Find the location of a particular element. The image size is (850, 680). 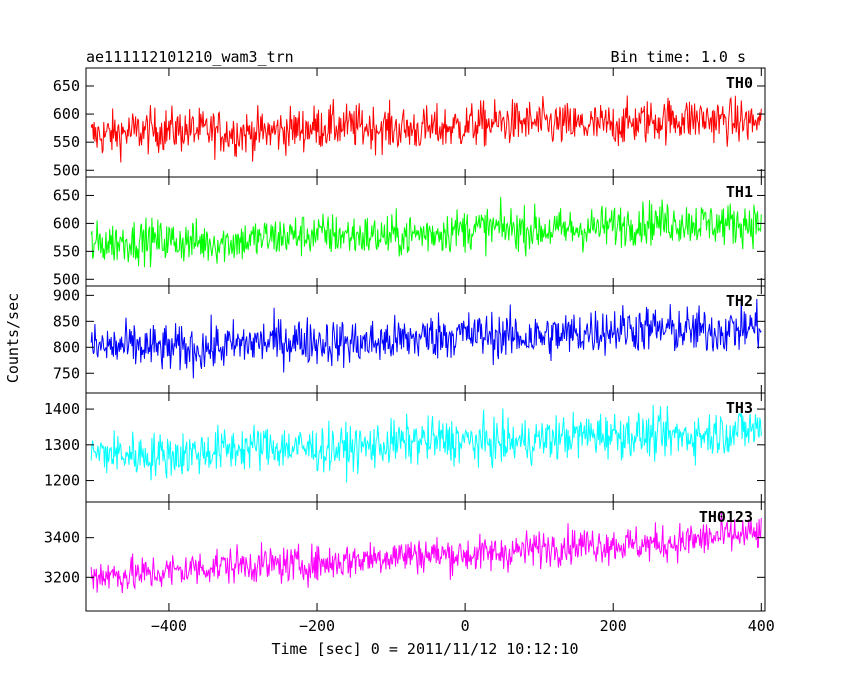

x-tick-label: −200 is located at coordinates (317, 626).